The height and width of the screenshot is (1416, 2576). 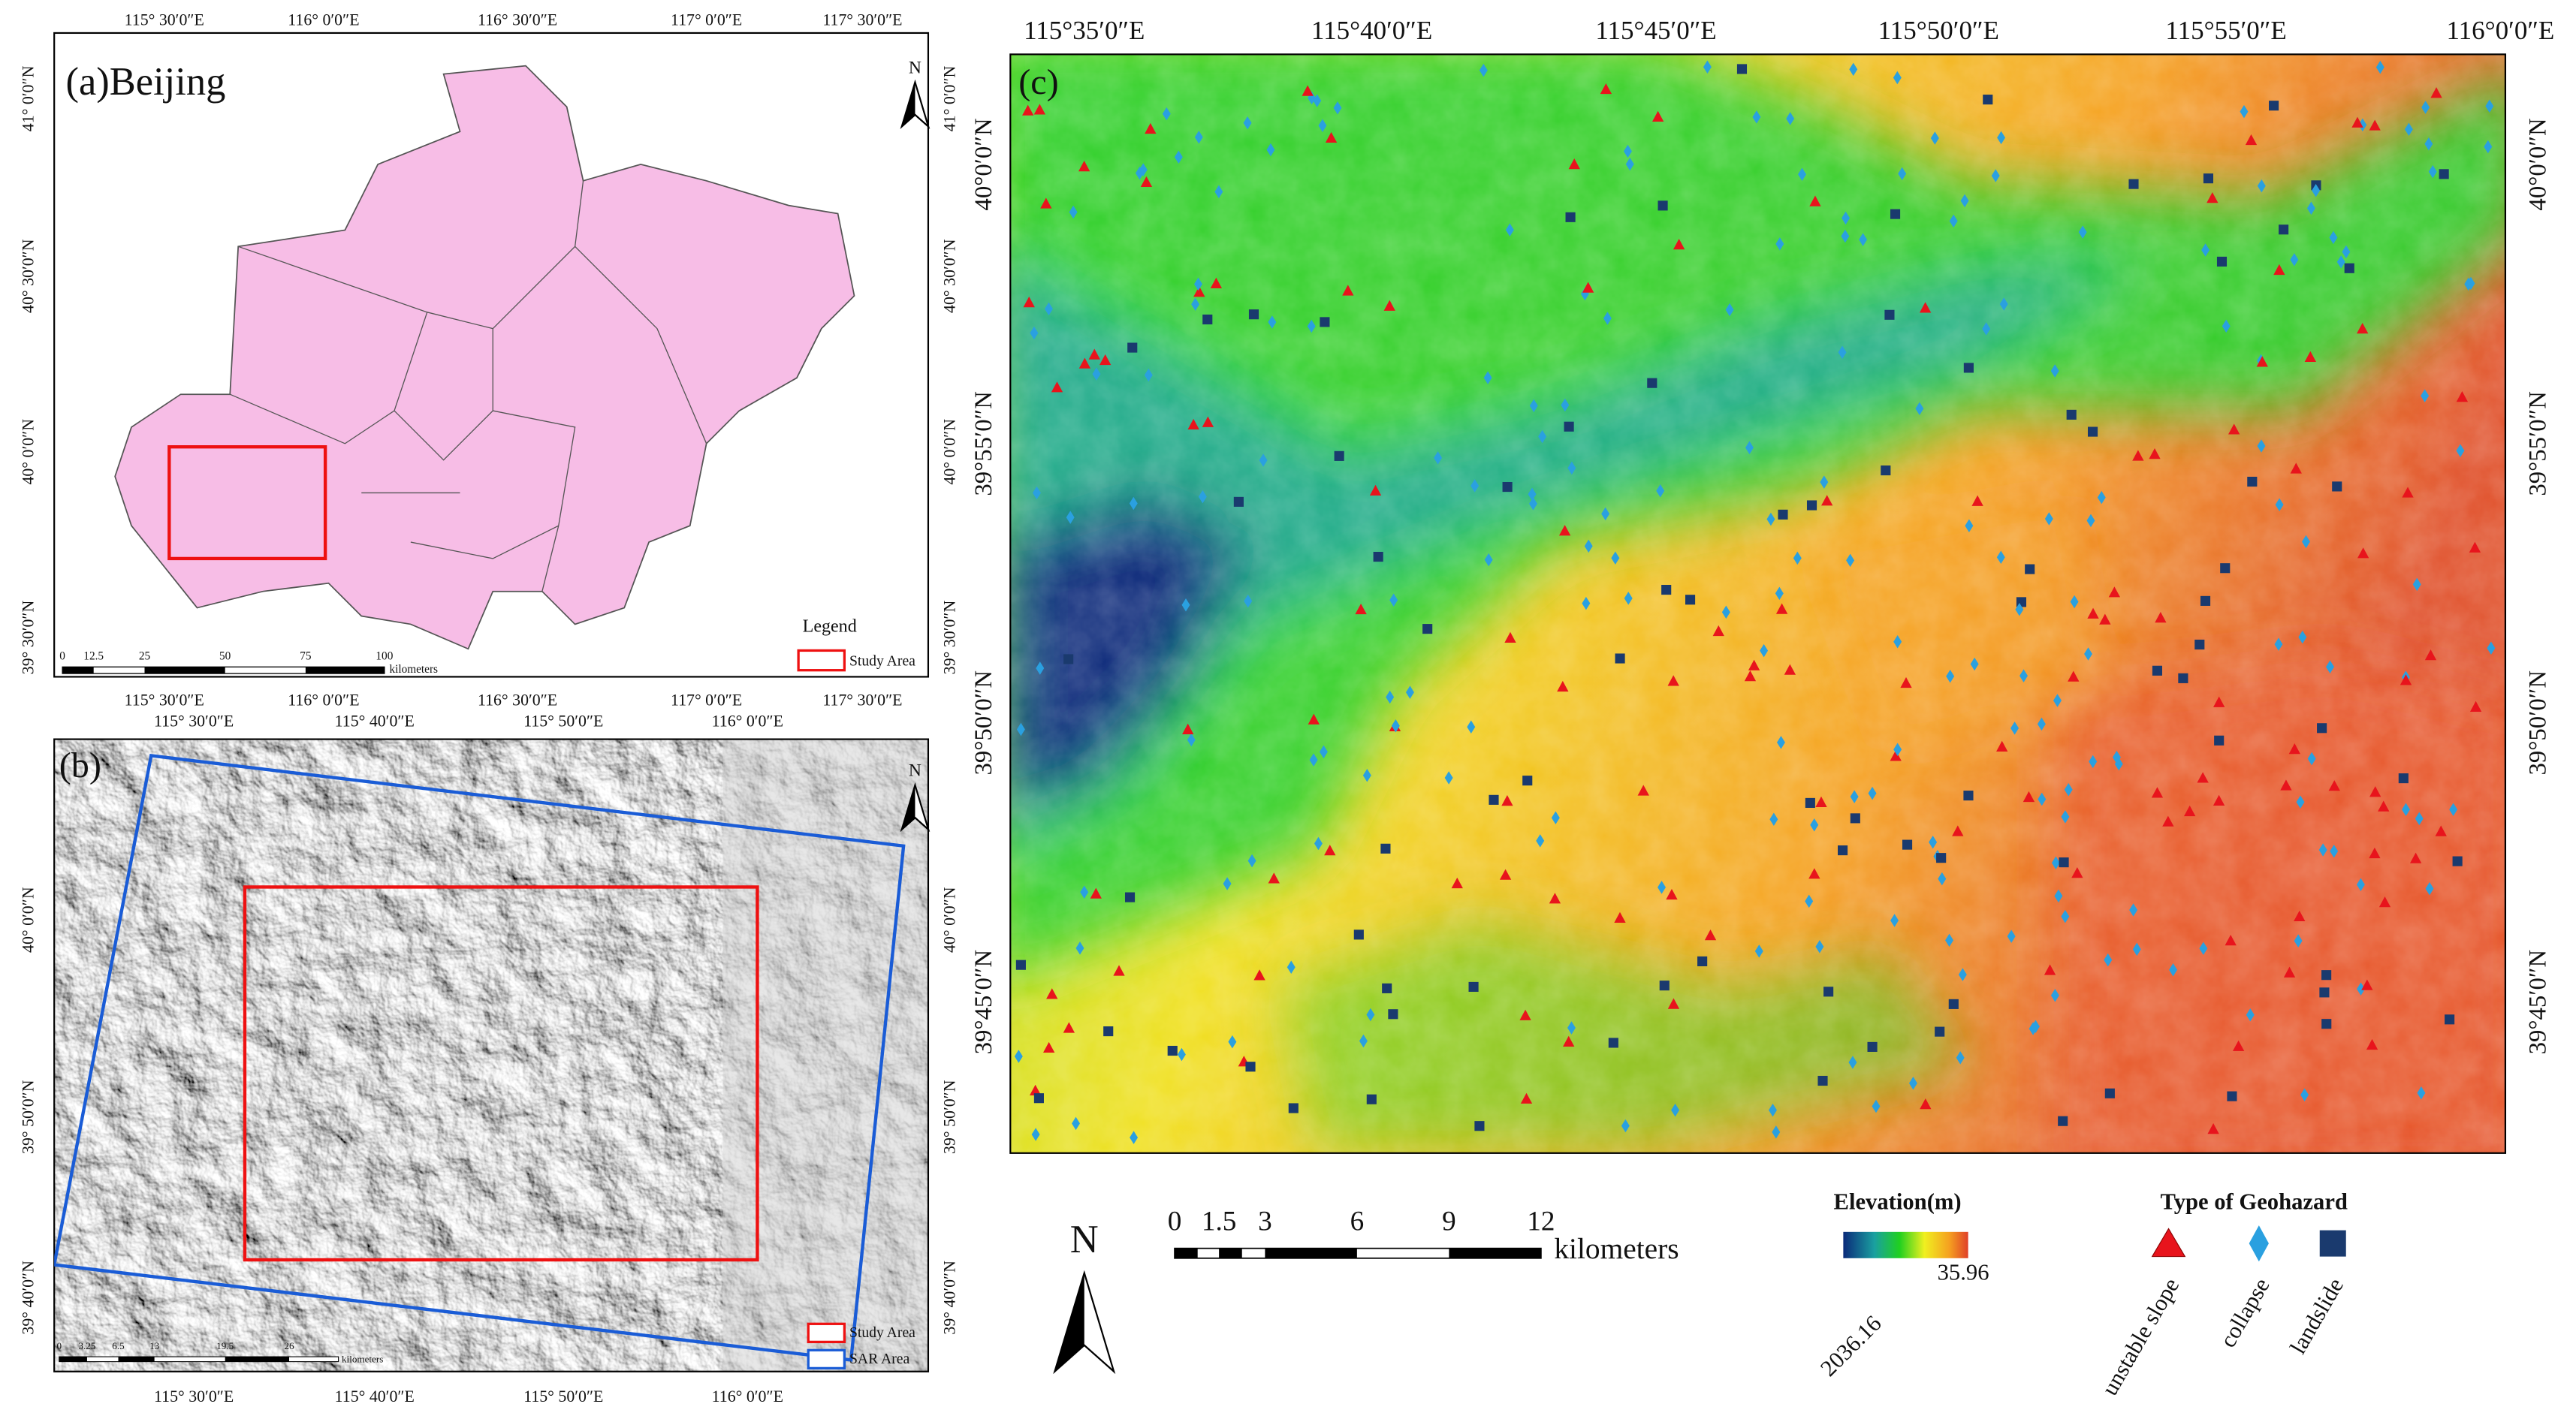 I want to click on north-arrow-half, so click(x=908, y=808).